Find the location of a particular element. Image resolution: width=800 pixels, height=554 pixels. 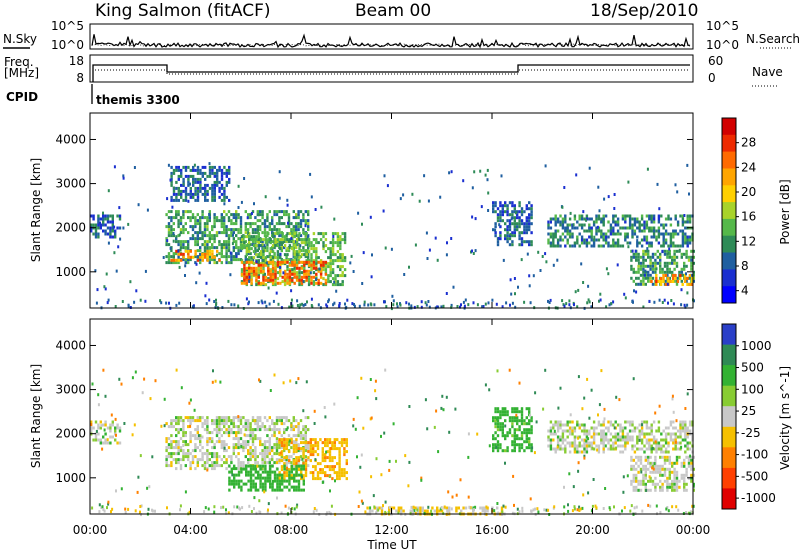

nave-trace is located at coordinates (392, 72).